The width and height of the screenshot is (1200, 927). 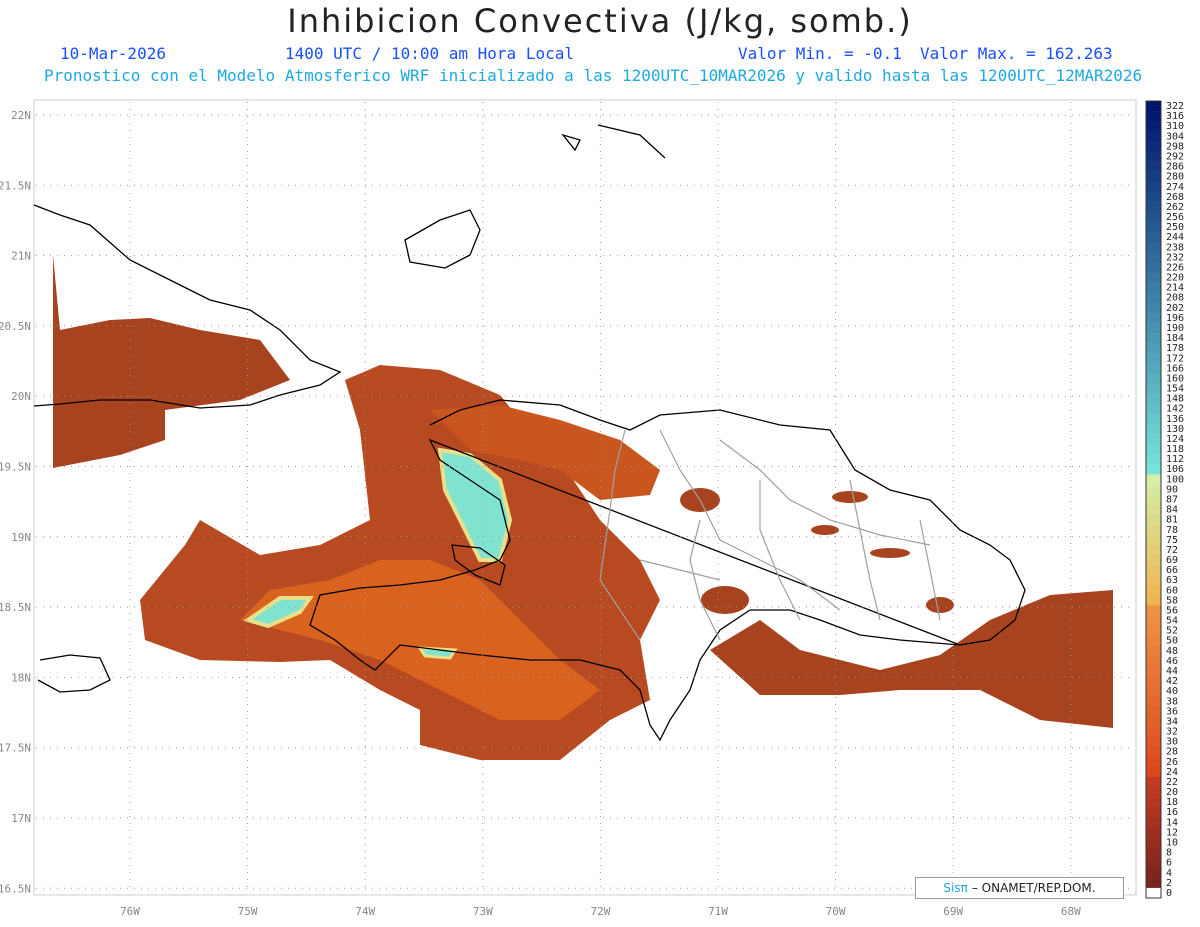 What do you see at coordinates (1175, 419) in the screenshot?
I see `colorbar-label: 136` at bounding box center [1175, 419].